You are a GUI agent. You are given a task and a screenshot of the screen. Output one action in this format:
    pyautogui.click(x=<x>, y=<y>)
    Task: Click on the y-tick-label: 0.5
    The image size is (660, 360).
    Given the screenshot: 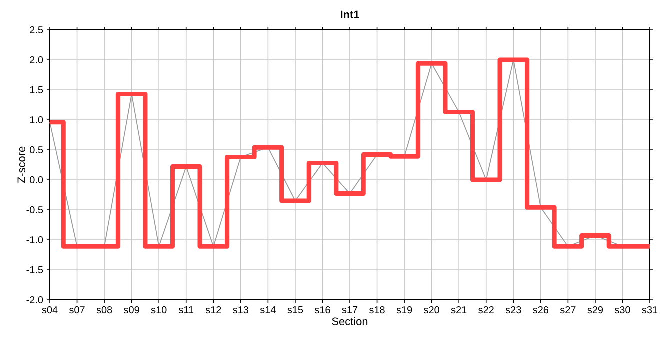 What is the action you would take?
    pyautogui.click(x=37, y=150)
    